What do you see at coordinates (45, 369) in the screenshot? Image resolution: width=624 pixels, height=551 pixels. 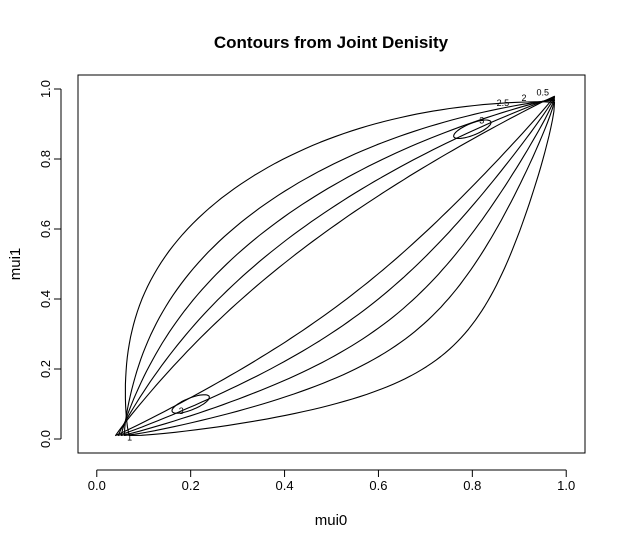 I see `y-tick-label: 0.2` at bounding box center [45, 369].